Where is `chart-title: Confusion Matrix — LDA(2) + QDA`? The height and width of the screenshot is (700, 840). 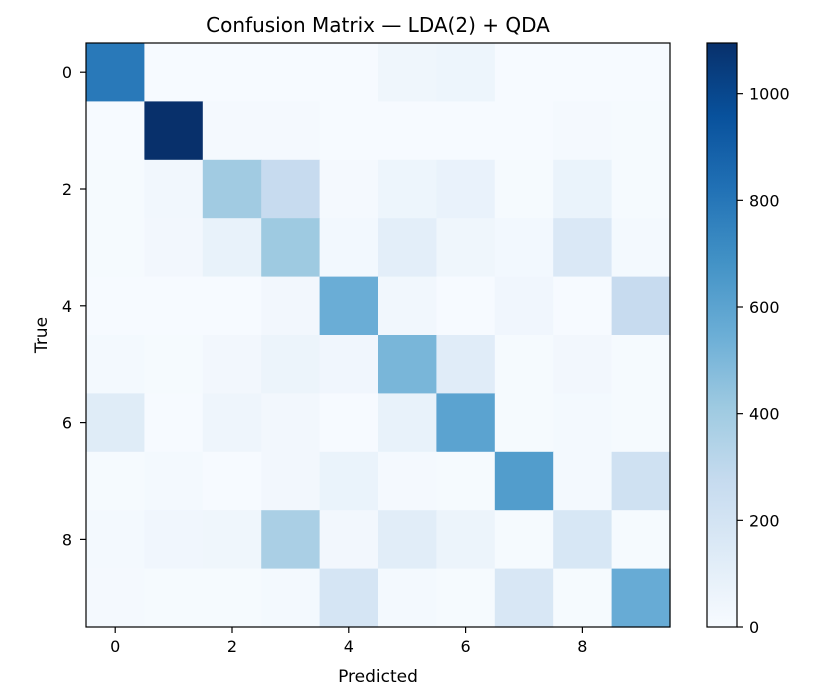
chart-title: Confusion Matrix — LDA(2) + QDA is located at coordinates (378, 25).